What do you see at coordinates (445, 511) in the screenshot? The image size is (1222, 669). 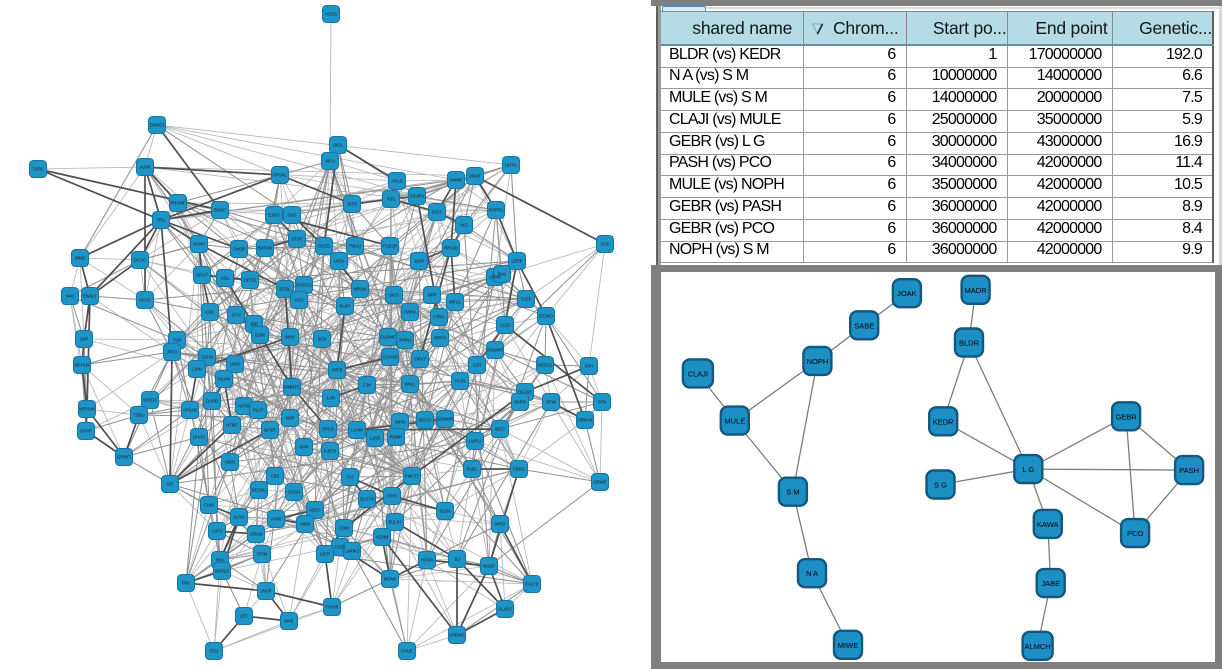 I see `svg-text: IGDM` at bounding box center [445, 511].